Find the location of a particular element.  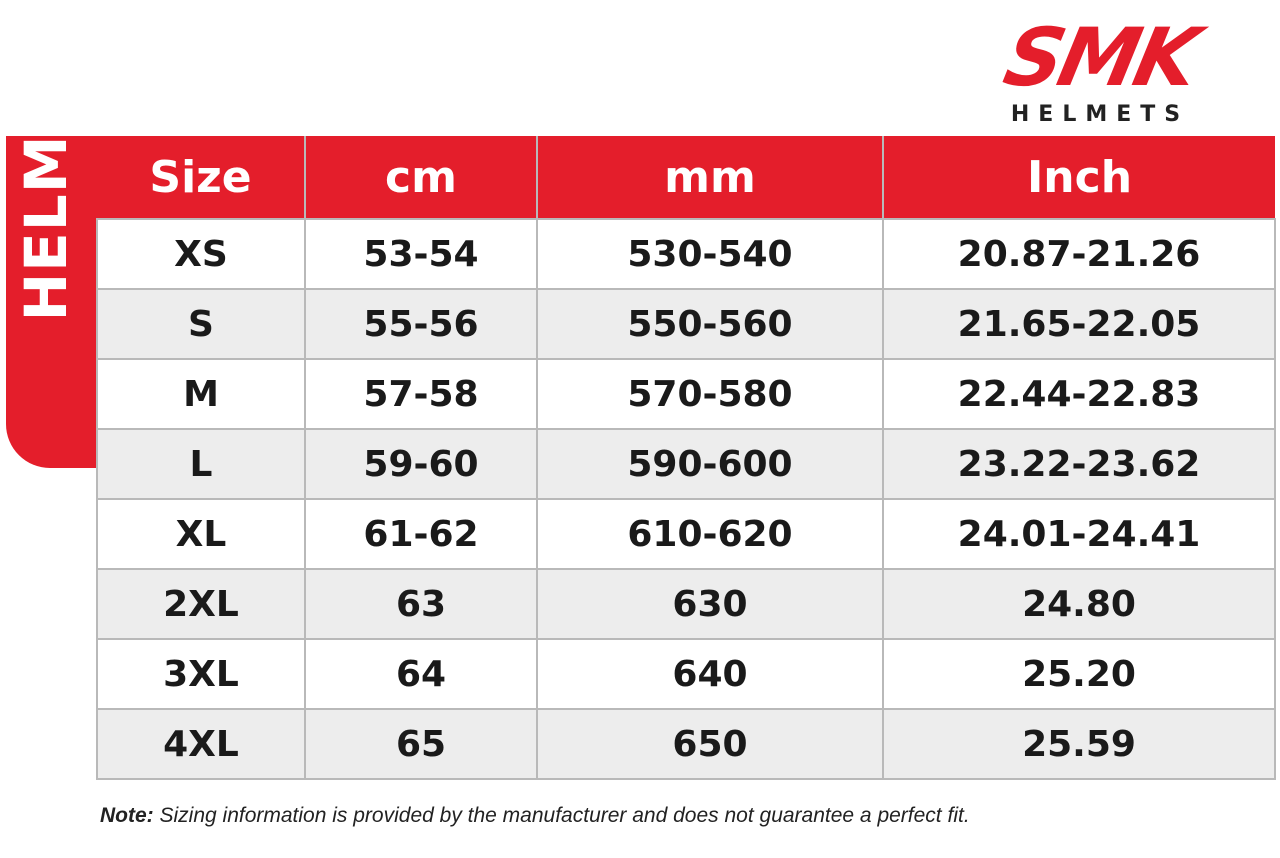

table-row: M 57-58 570-580 22.44-22.83 is located at coordinates (686, 394).